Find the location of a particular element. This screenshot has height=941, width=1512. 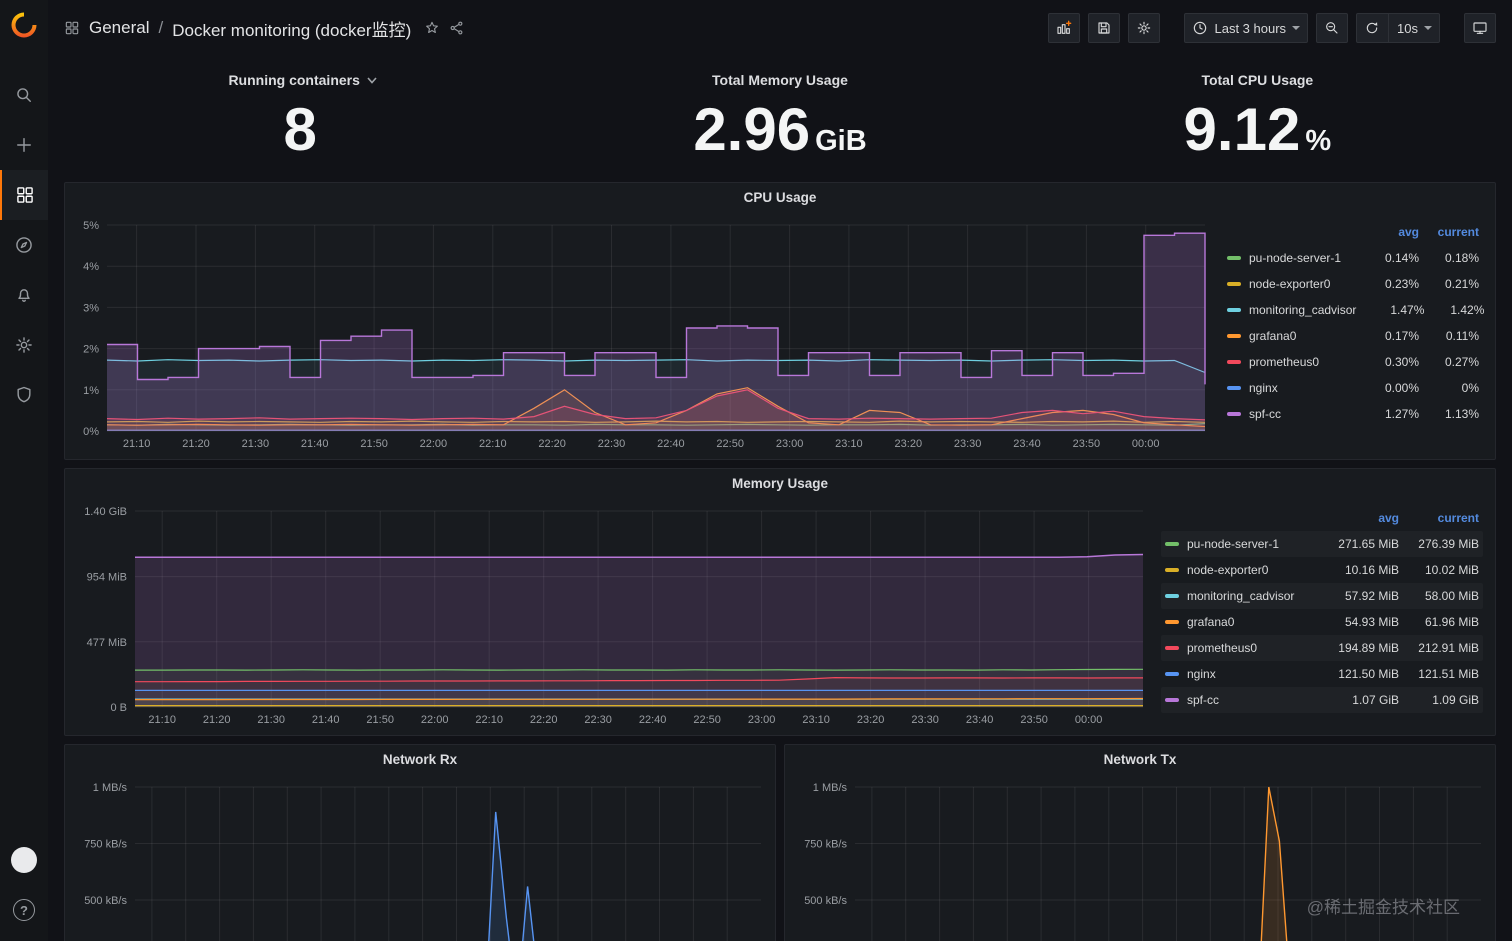

bell-icon is located at coordinates (24, 295).